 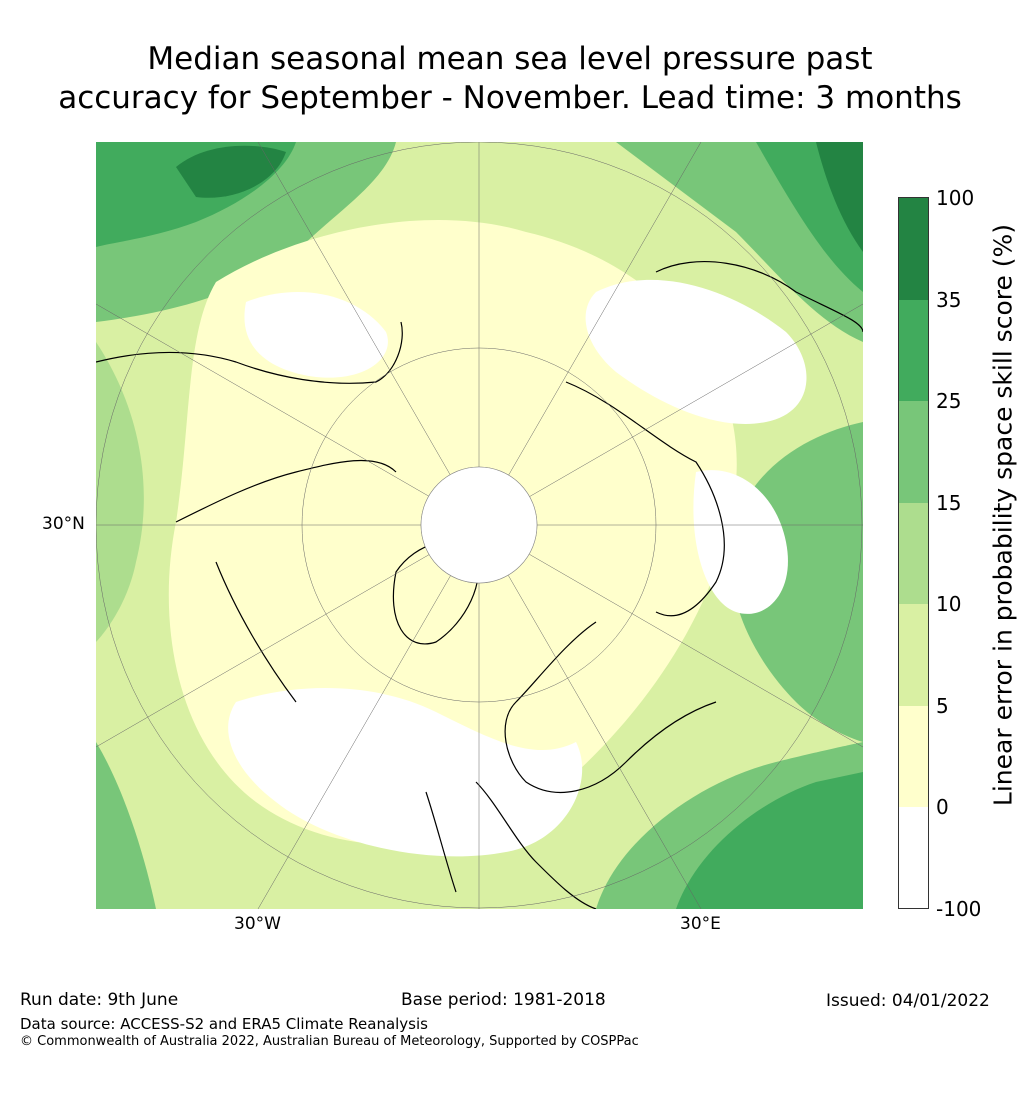 What do you see at coordinates (942, 807) in the screenshot?
I see `colorbar-tick-0: 0` at bounding box center [942, 807].